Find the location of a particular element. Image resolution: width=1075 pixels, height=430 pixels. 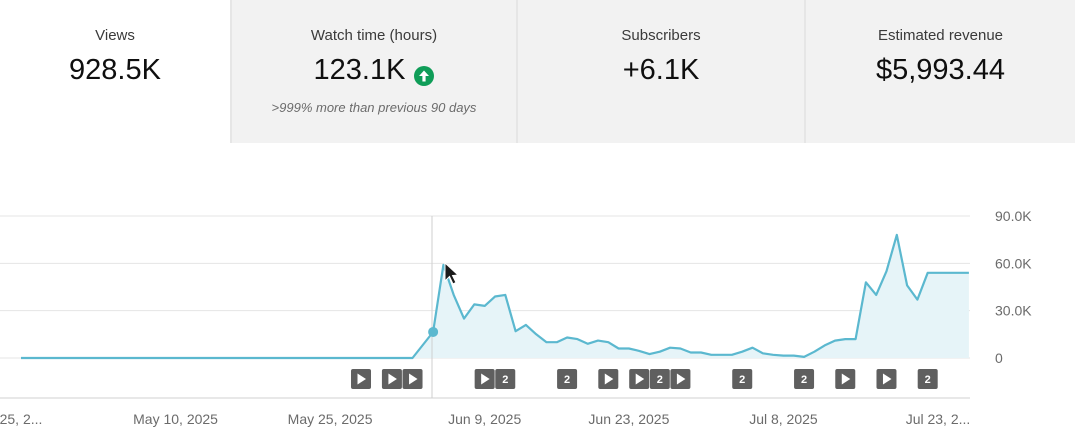

x-tick-label: Jul 8, 2025 is located at coordinates (783, 419).